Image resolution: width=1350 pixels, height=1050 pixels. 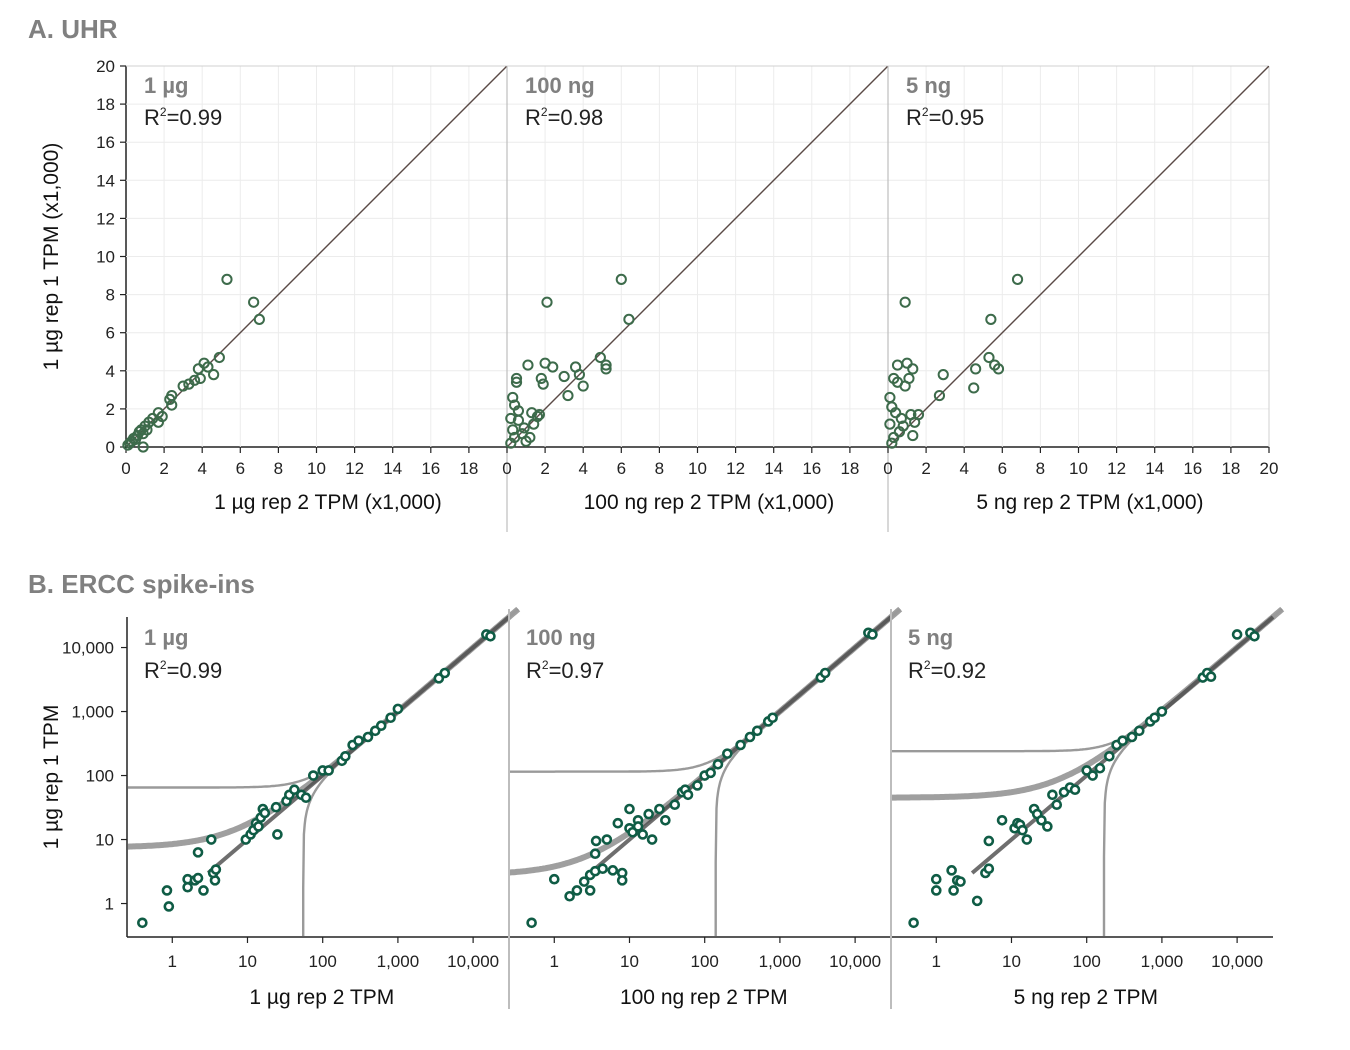 I want to click on x-tick-label: 10,000, so click(x=473, y=961).